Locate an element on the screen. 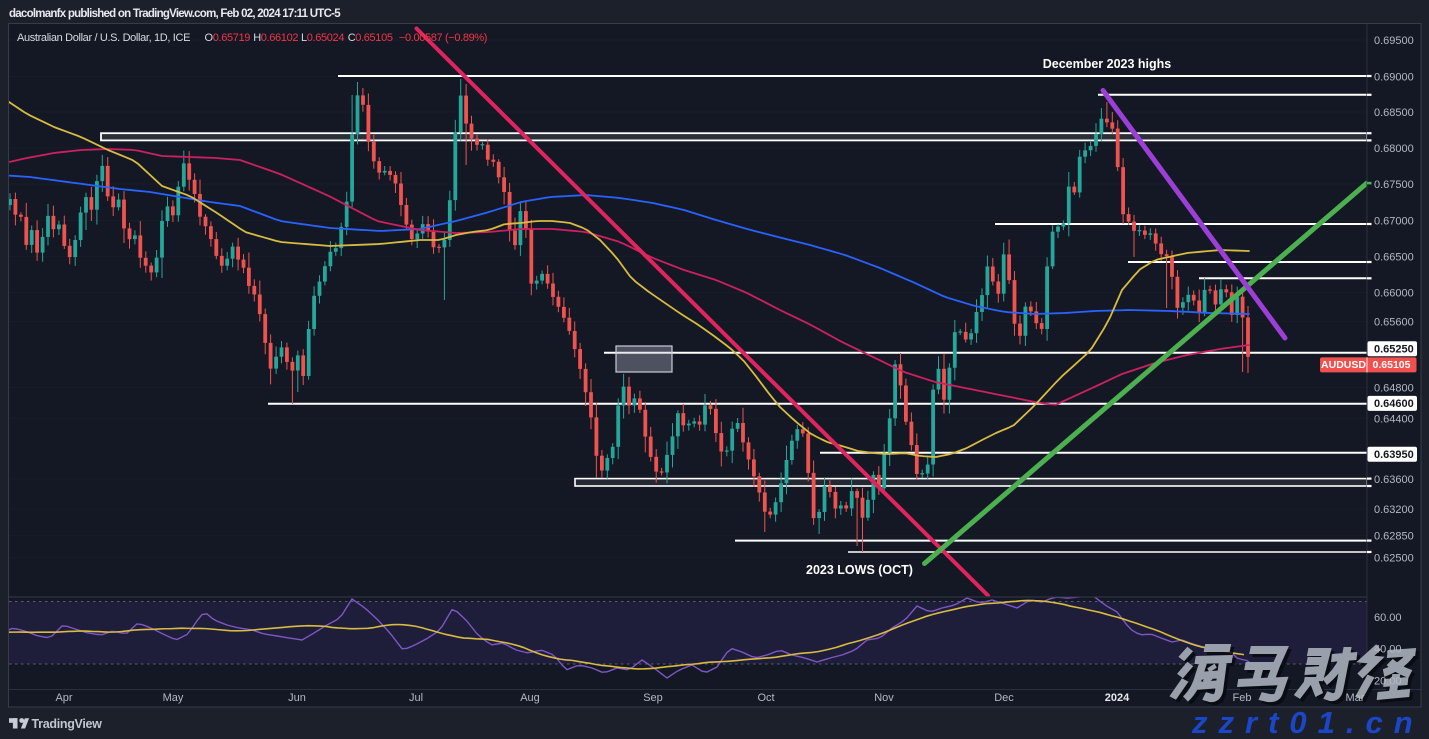 Image resolution: width=1429 pixels, height=739 pixels. svg-text: Jun is located at coordinates (297, 698).